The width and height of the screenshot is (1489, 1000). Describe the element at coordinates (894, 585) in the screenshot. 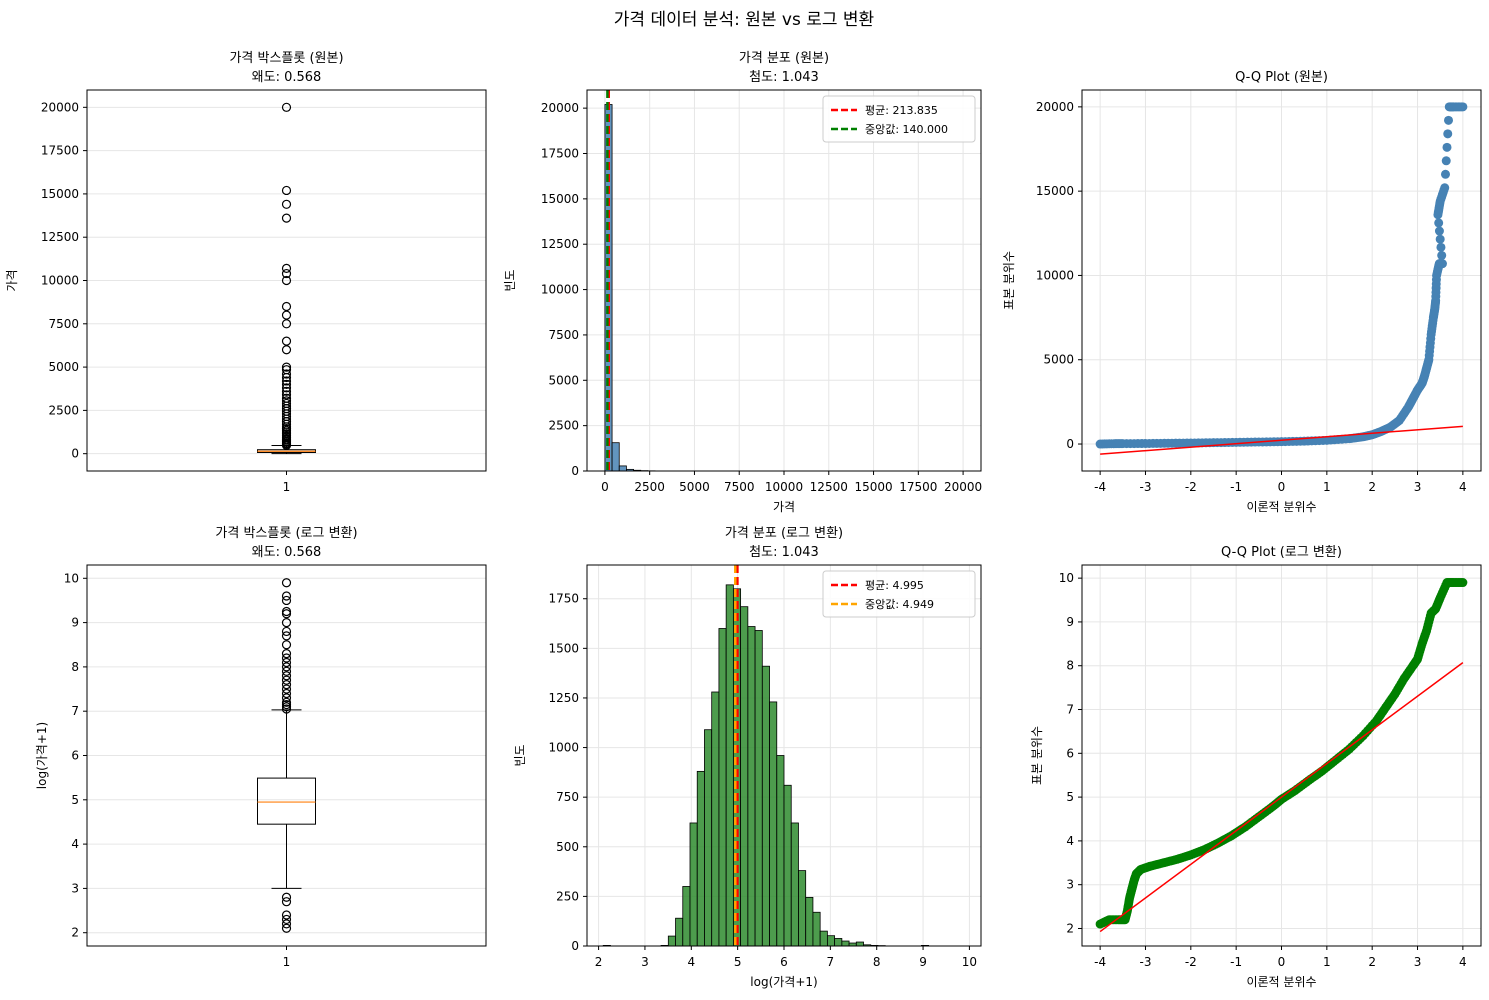

I see `legend-label: 평균: 4.995` at that location.